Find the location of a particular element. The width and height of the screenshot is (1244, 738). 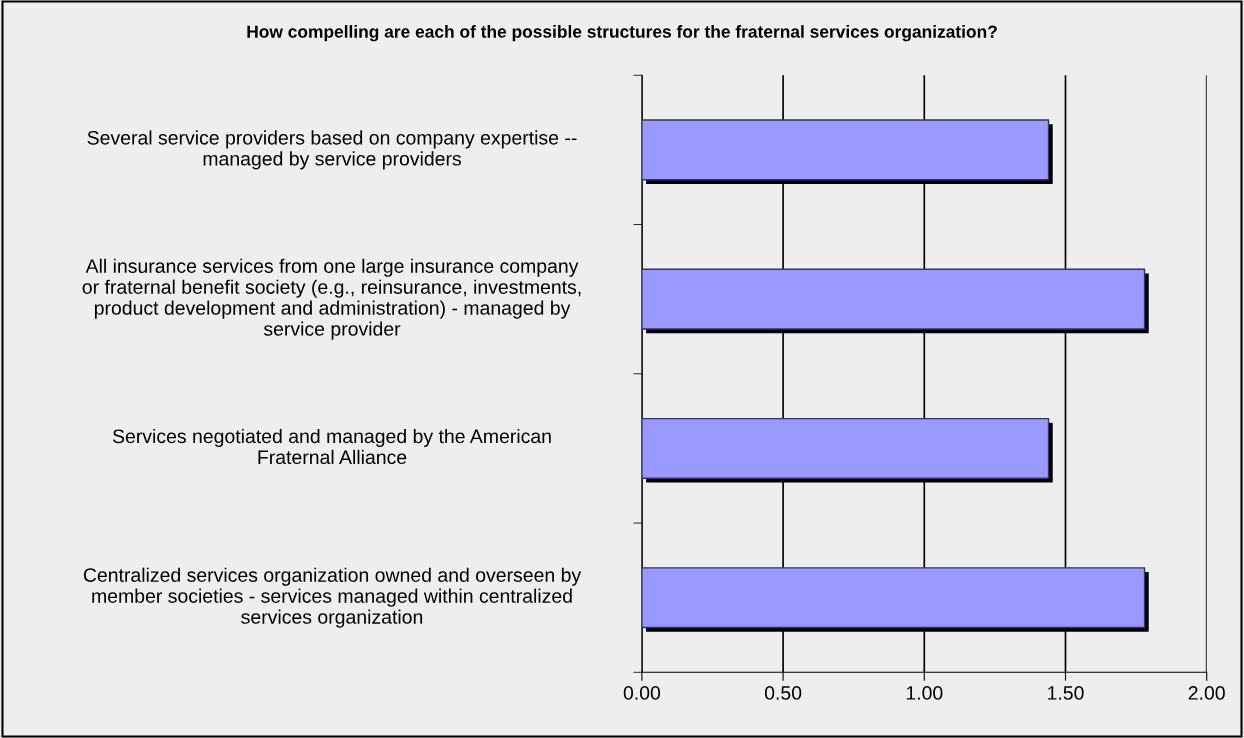

y-tick-label: Centralized services organization owned and overseen by member societies - services managed within centralized services organization is located at coordinates (332, 597).